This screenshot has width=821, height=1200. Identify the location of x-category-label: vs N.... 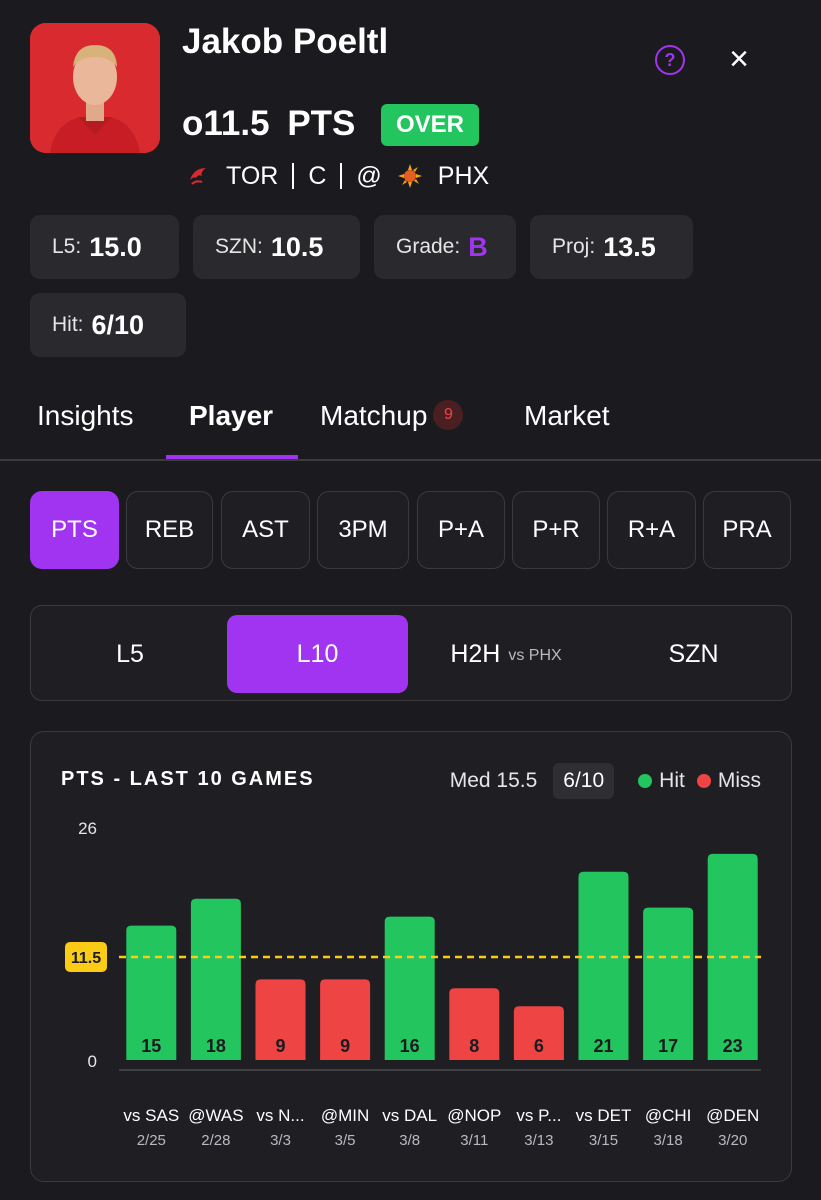
(280, 1115).